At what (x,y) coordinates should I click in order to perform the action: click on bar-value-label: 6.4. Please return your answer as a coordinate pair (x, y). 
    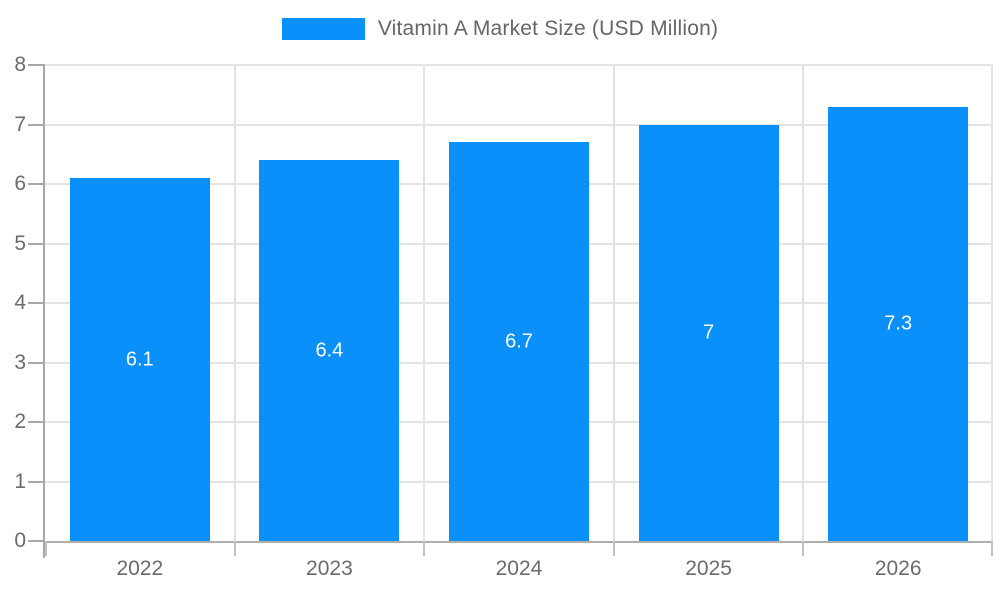
    Looking at the image, I should click on (329, 350).